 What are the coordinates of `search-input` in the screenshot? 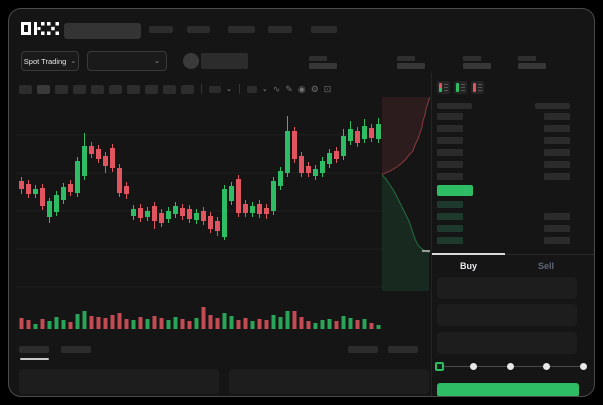 It's located at (102, 31).